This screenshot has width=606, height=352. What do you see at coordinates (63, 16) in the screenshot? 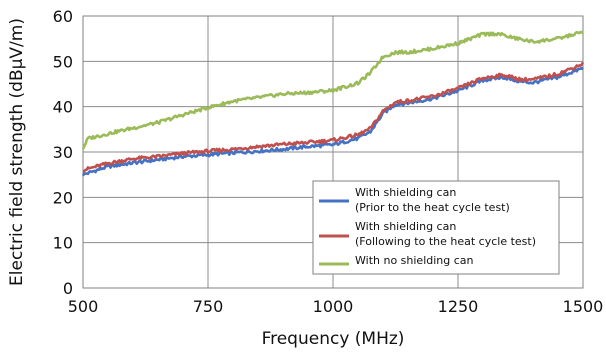
I see `y-tick-label: 60` at bounding box center [63, 16].